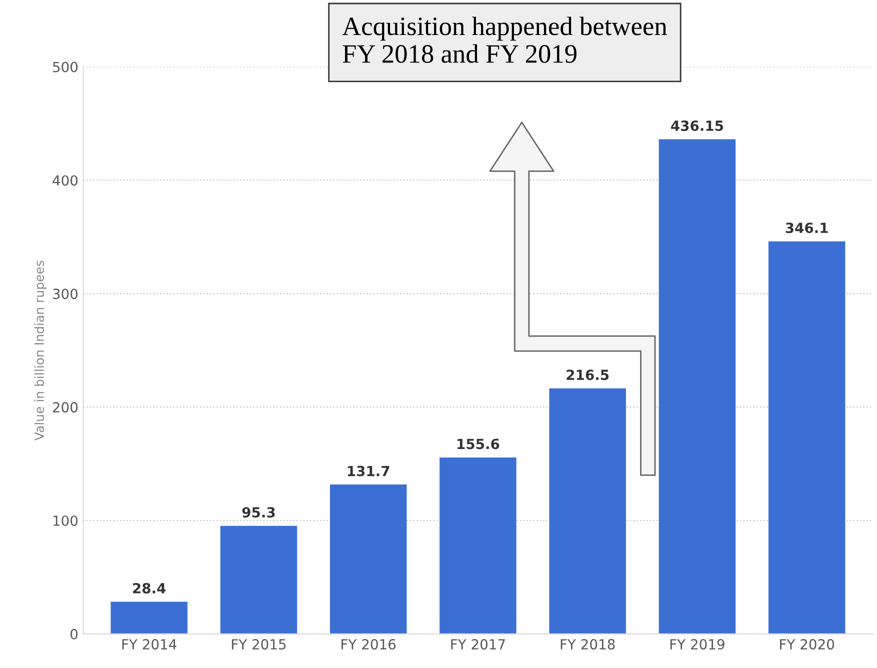  Describe the element at coordinates (587, 375) in the screenshot. I see `data-label: 216.5` at that location.